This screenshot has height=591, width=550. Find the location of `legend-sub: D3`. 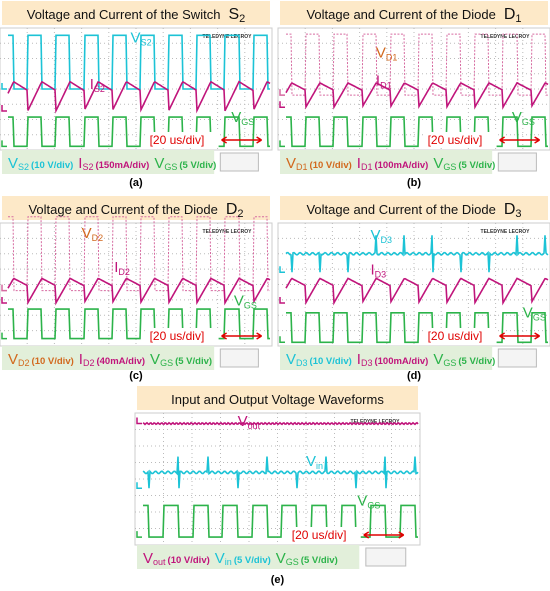

legend-sub: D3 is located at coordinates (302, 363).